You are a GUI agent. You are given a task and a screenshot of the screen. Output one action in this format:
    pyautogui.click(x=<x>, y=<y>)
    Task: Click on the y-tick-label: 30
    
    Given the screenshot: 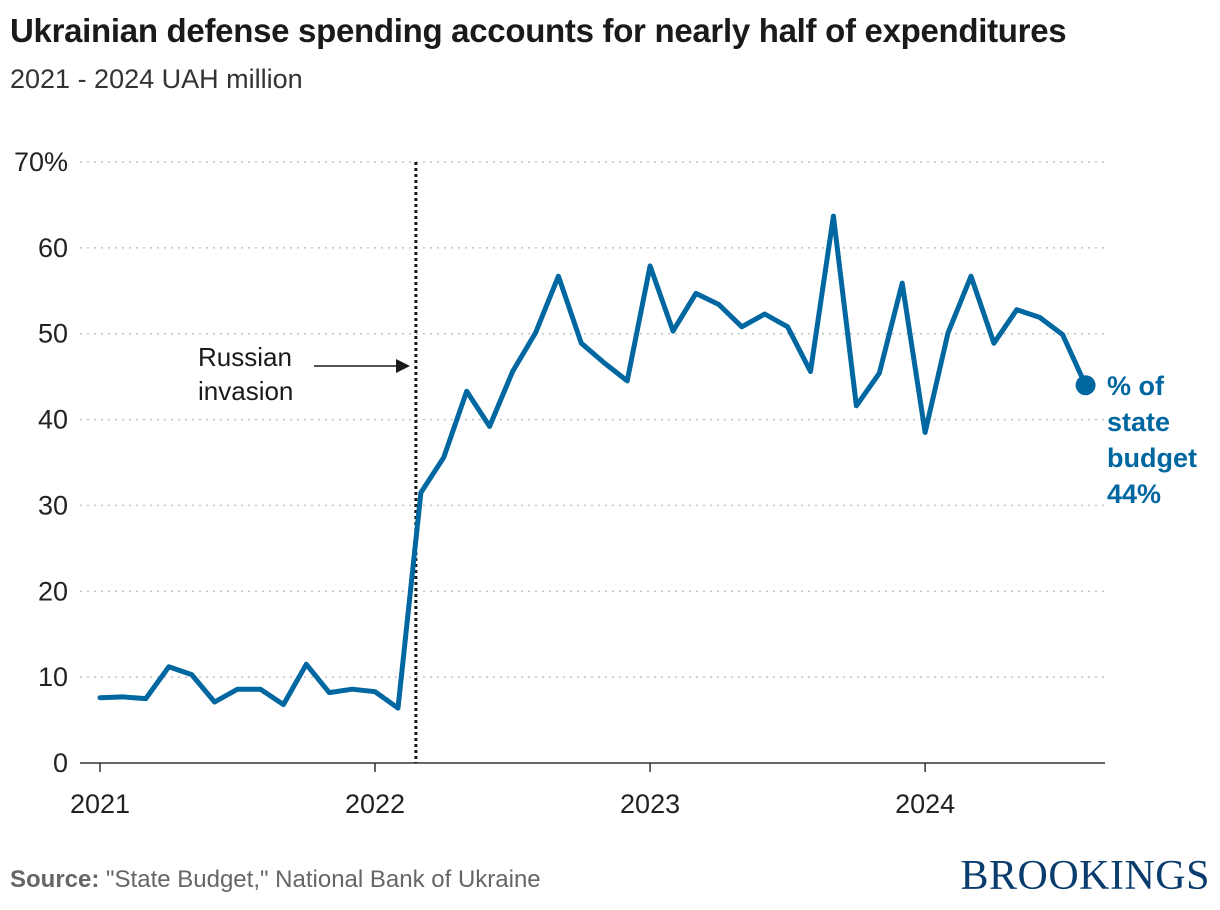 What is the action you would take?
    pyautogui.click(x=53, y=505)
    